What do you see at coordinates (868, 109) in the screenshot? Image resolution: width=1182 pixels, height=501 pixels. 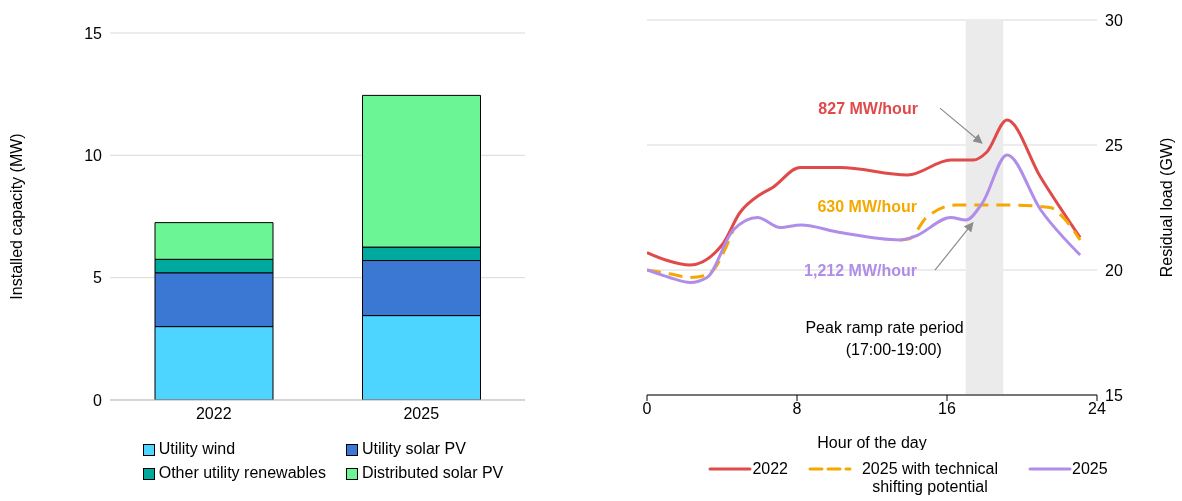 I see `annotation: 827 MW/hour` at bounding box center [868, 109].